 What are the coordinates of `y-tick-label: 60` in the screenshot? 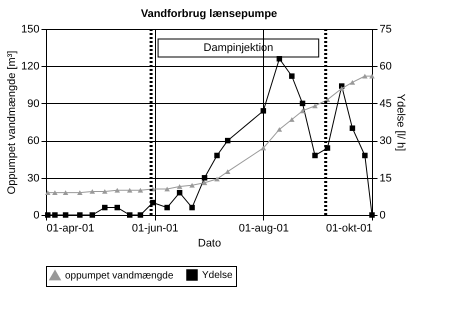 It's located at (33, 141).